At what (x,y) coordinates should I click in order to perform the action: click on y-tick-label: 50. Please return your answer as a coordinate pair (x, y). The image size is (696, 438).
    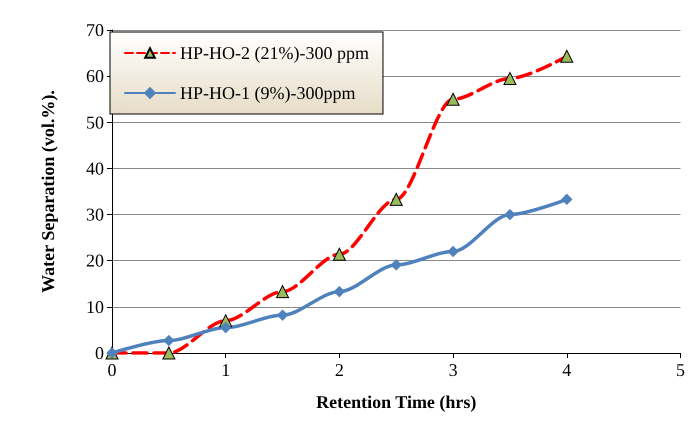
    Looking at the image, I should click on (95, 122).